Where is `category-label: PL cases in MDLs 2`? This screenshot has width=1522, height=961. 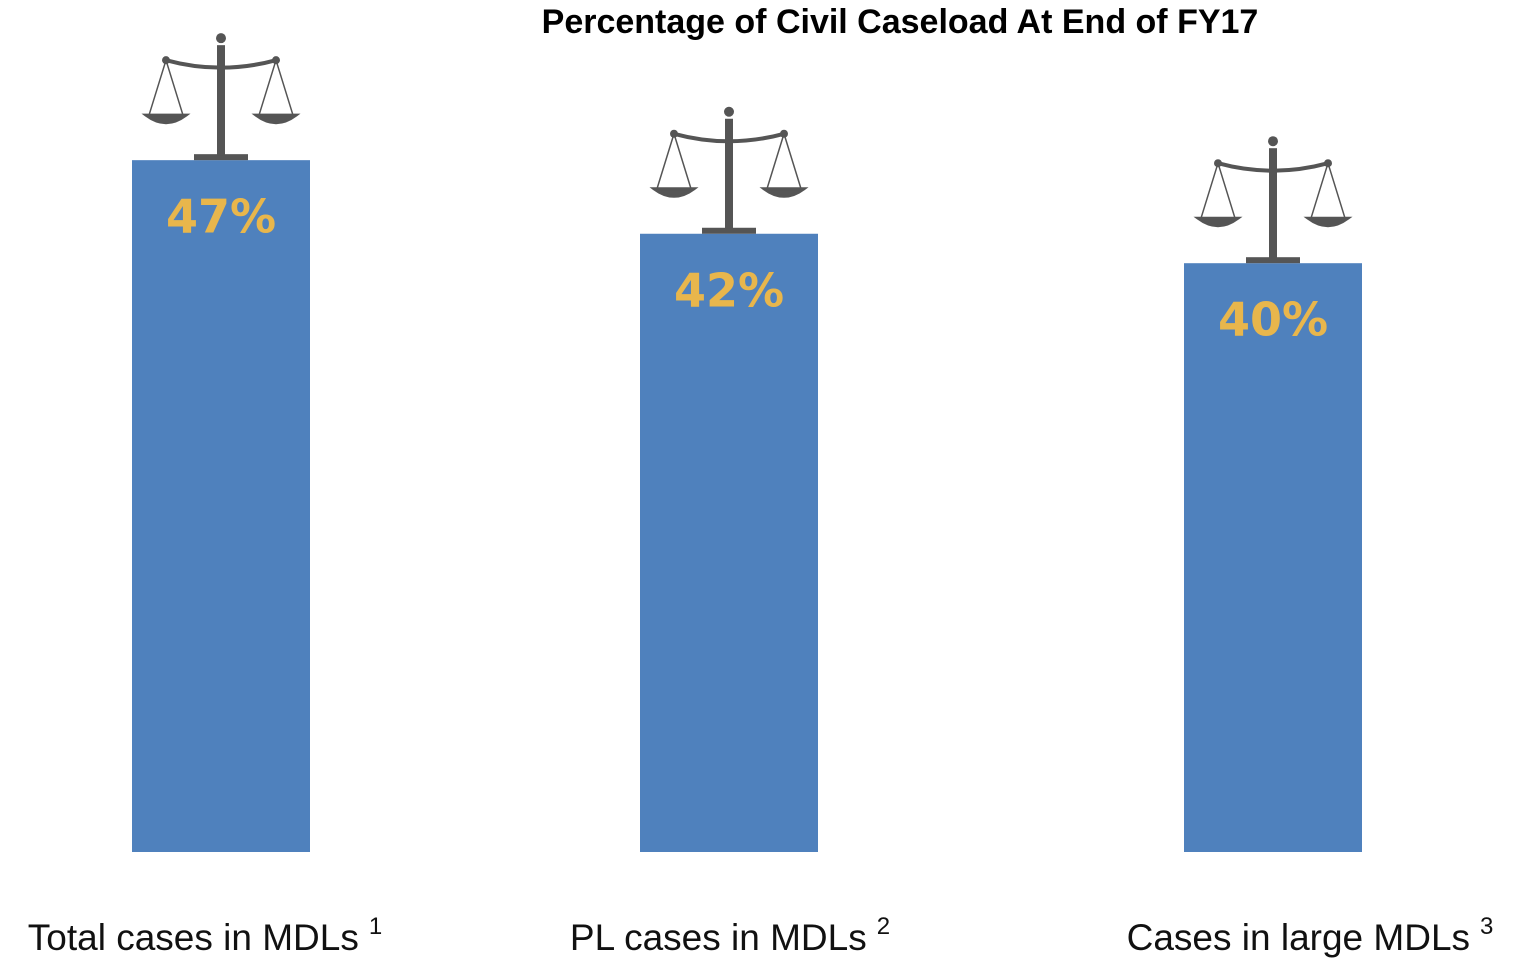 category-label: PL cases in MDLs 2 is located at coordinates (730, 935).